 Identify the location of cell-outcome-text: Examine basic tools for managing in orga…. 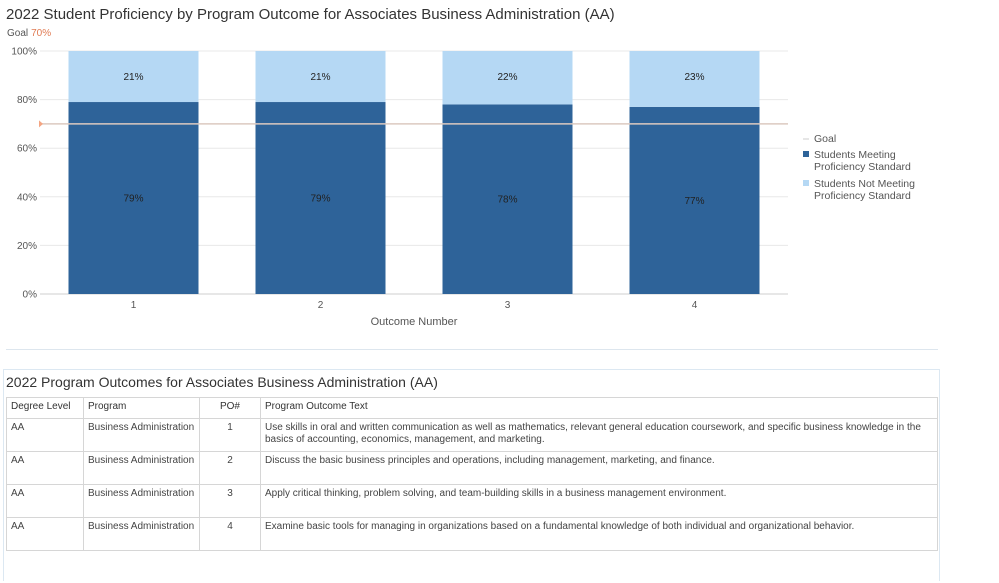
(599, 534).